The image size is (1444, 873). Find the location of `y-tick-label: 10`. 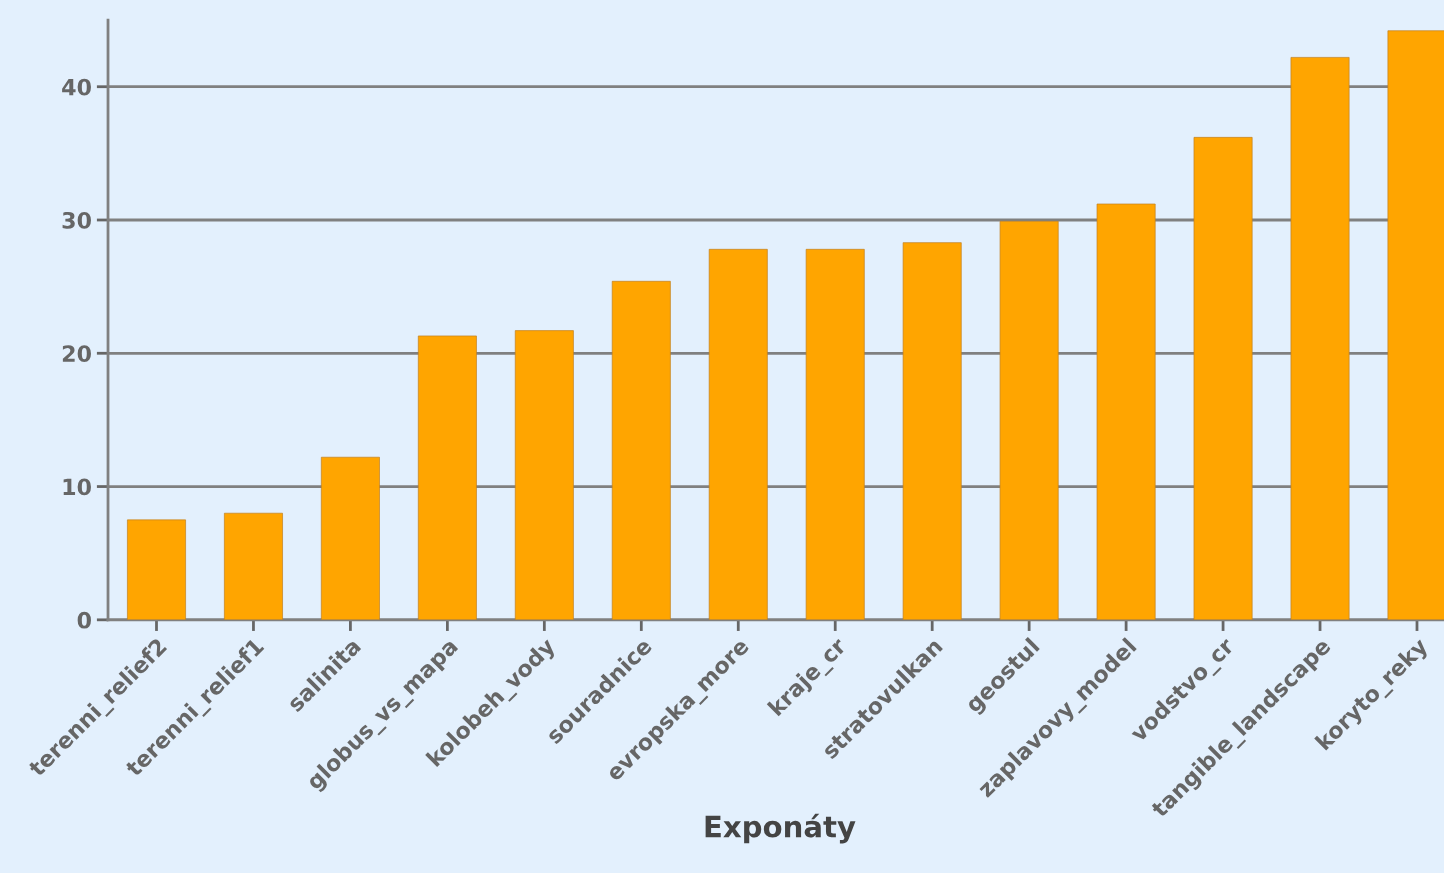

y-tick-label: 10 is located at coordinates (77, 487).